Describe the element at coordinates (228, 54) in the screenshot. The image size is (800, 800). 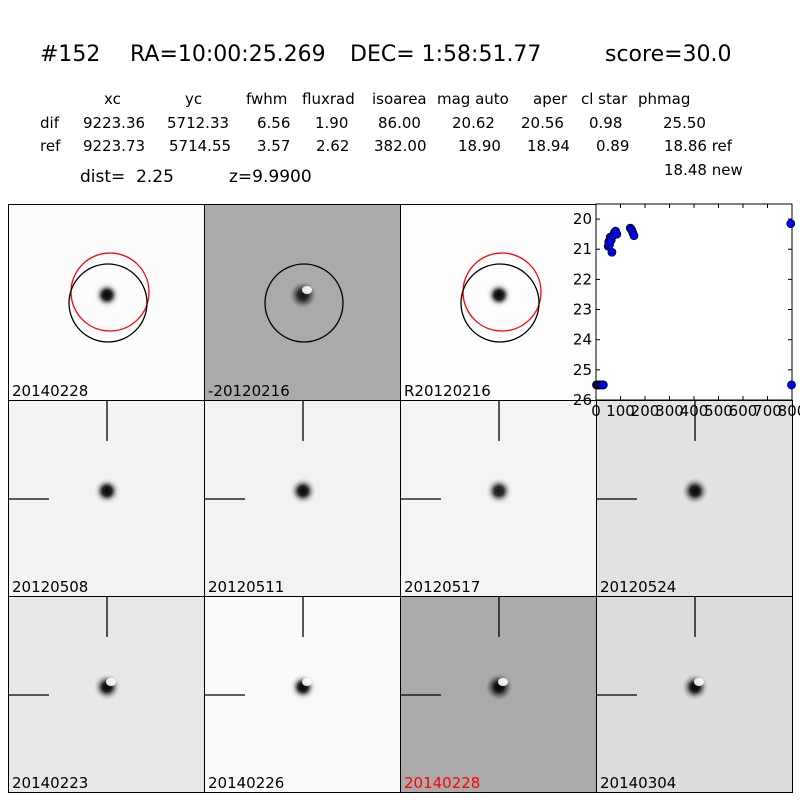
I see `ra-coordinate: RA=10:00:25.269` at that location.